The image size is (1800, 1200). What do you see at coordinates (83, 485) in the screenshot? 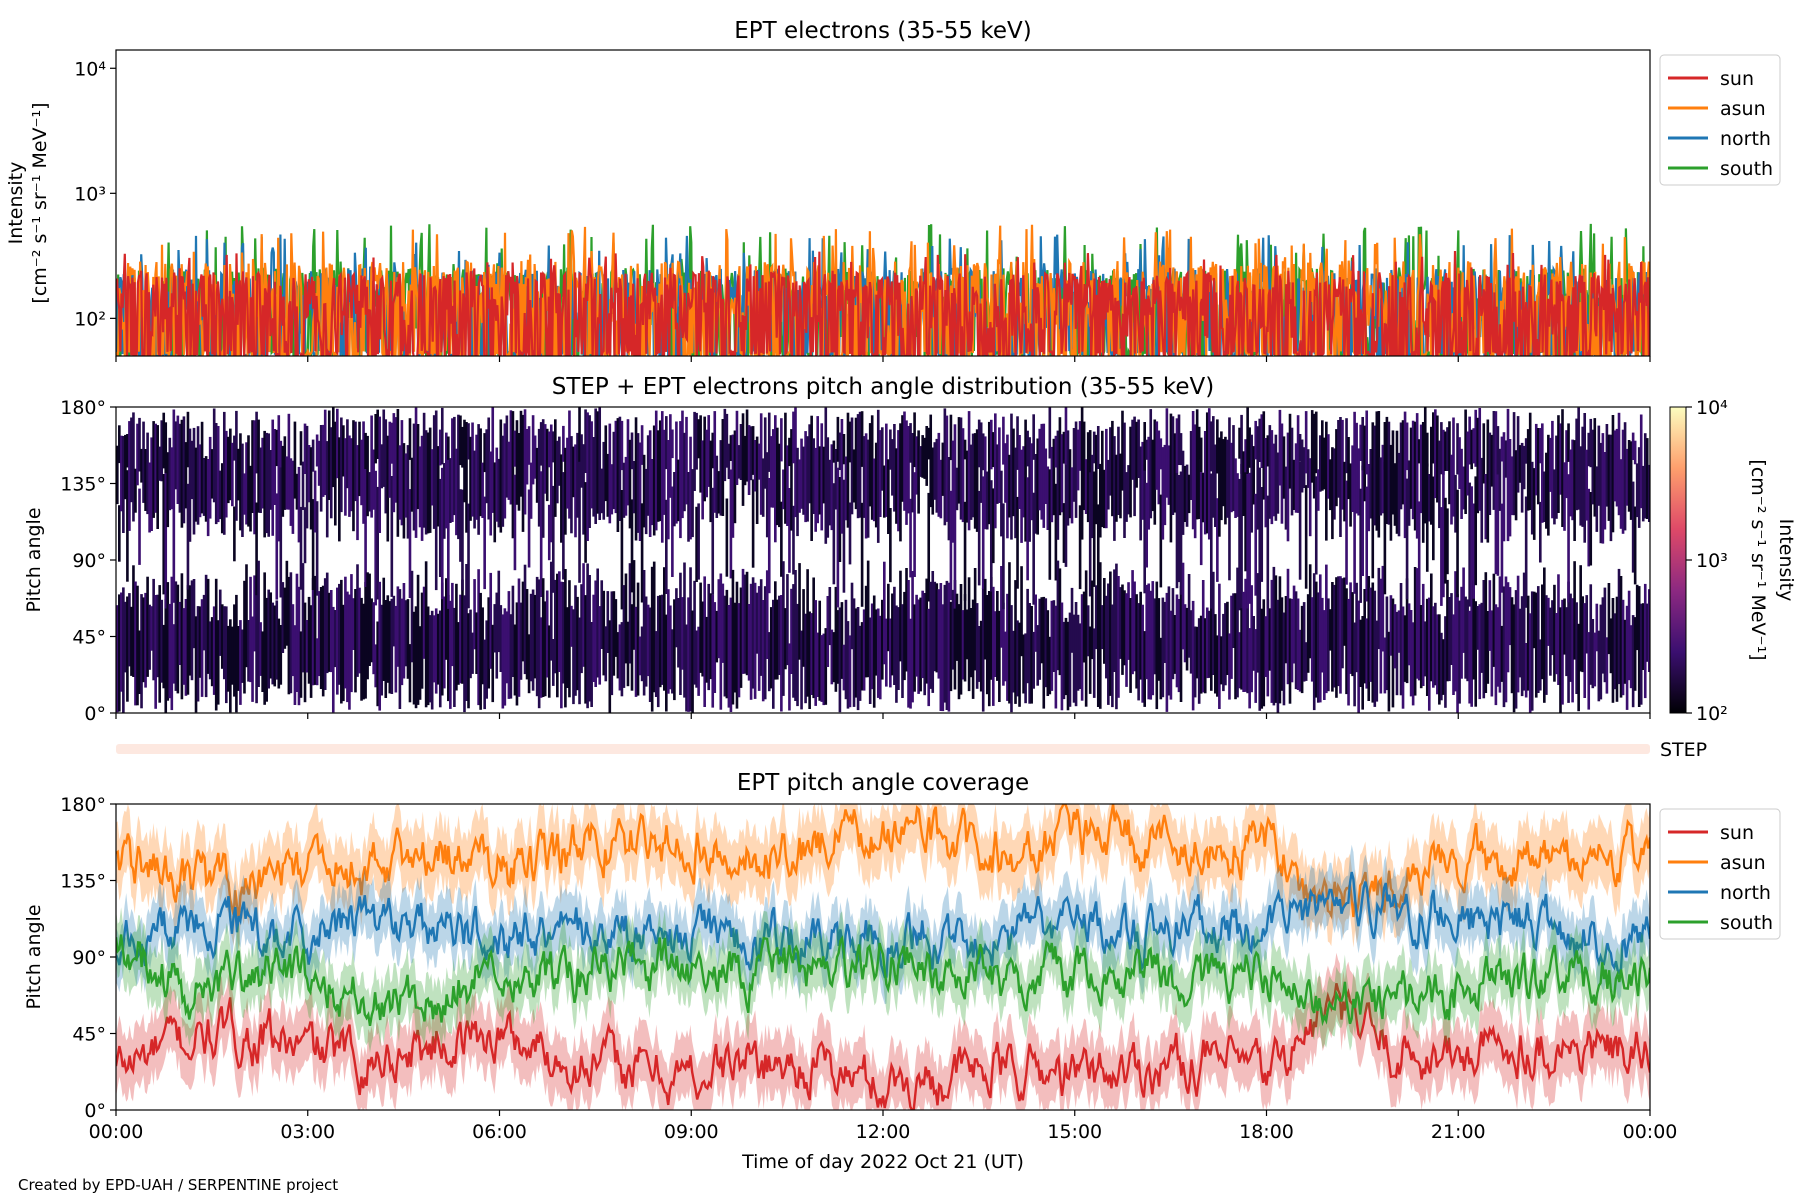
I see `y-tick-label: 135°` at bounding box center [83, 485].